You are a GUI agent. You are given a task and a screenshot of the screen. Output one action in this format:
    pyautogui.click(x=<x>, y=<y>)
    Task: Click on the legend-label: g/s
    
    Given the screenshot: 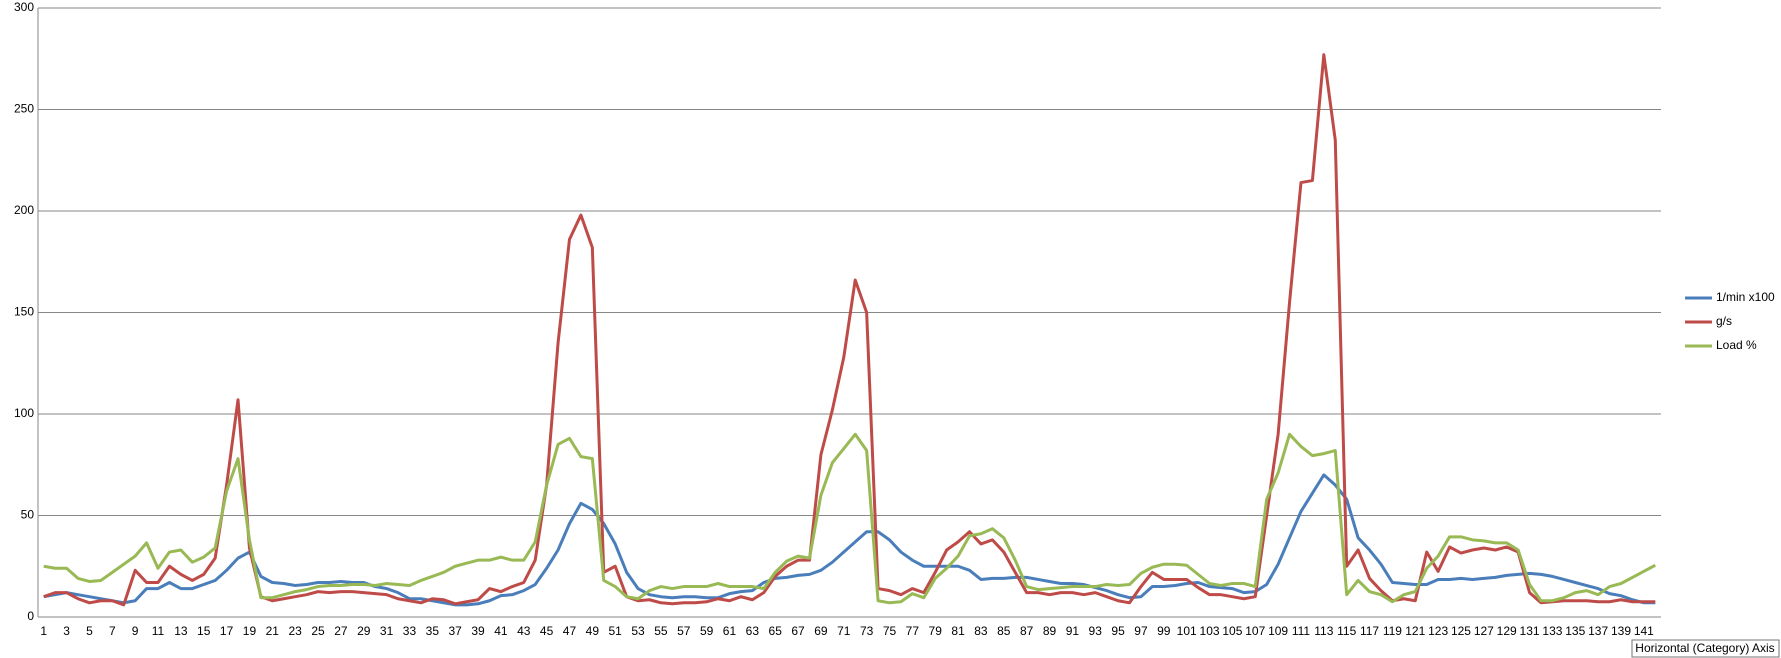 What is the action you would take?
    pyautogui.click(x=1724, y=321)
    